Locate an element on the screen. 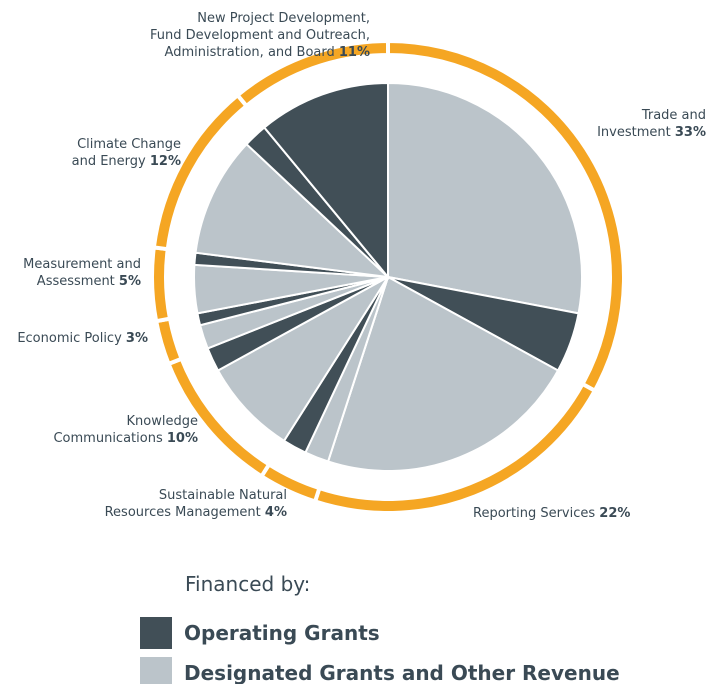 Image resolution: width=707 pixels, height=684 pixels. category-name: Knowledge Communications is located at coordinates (125, 430).